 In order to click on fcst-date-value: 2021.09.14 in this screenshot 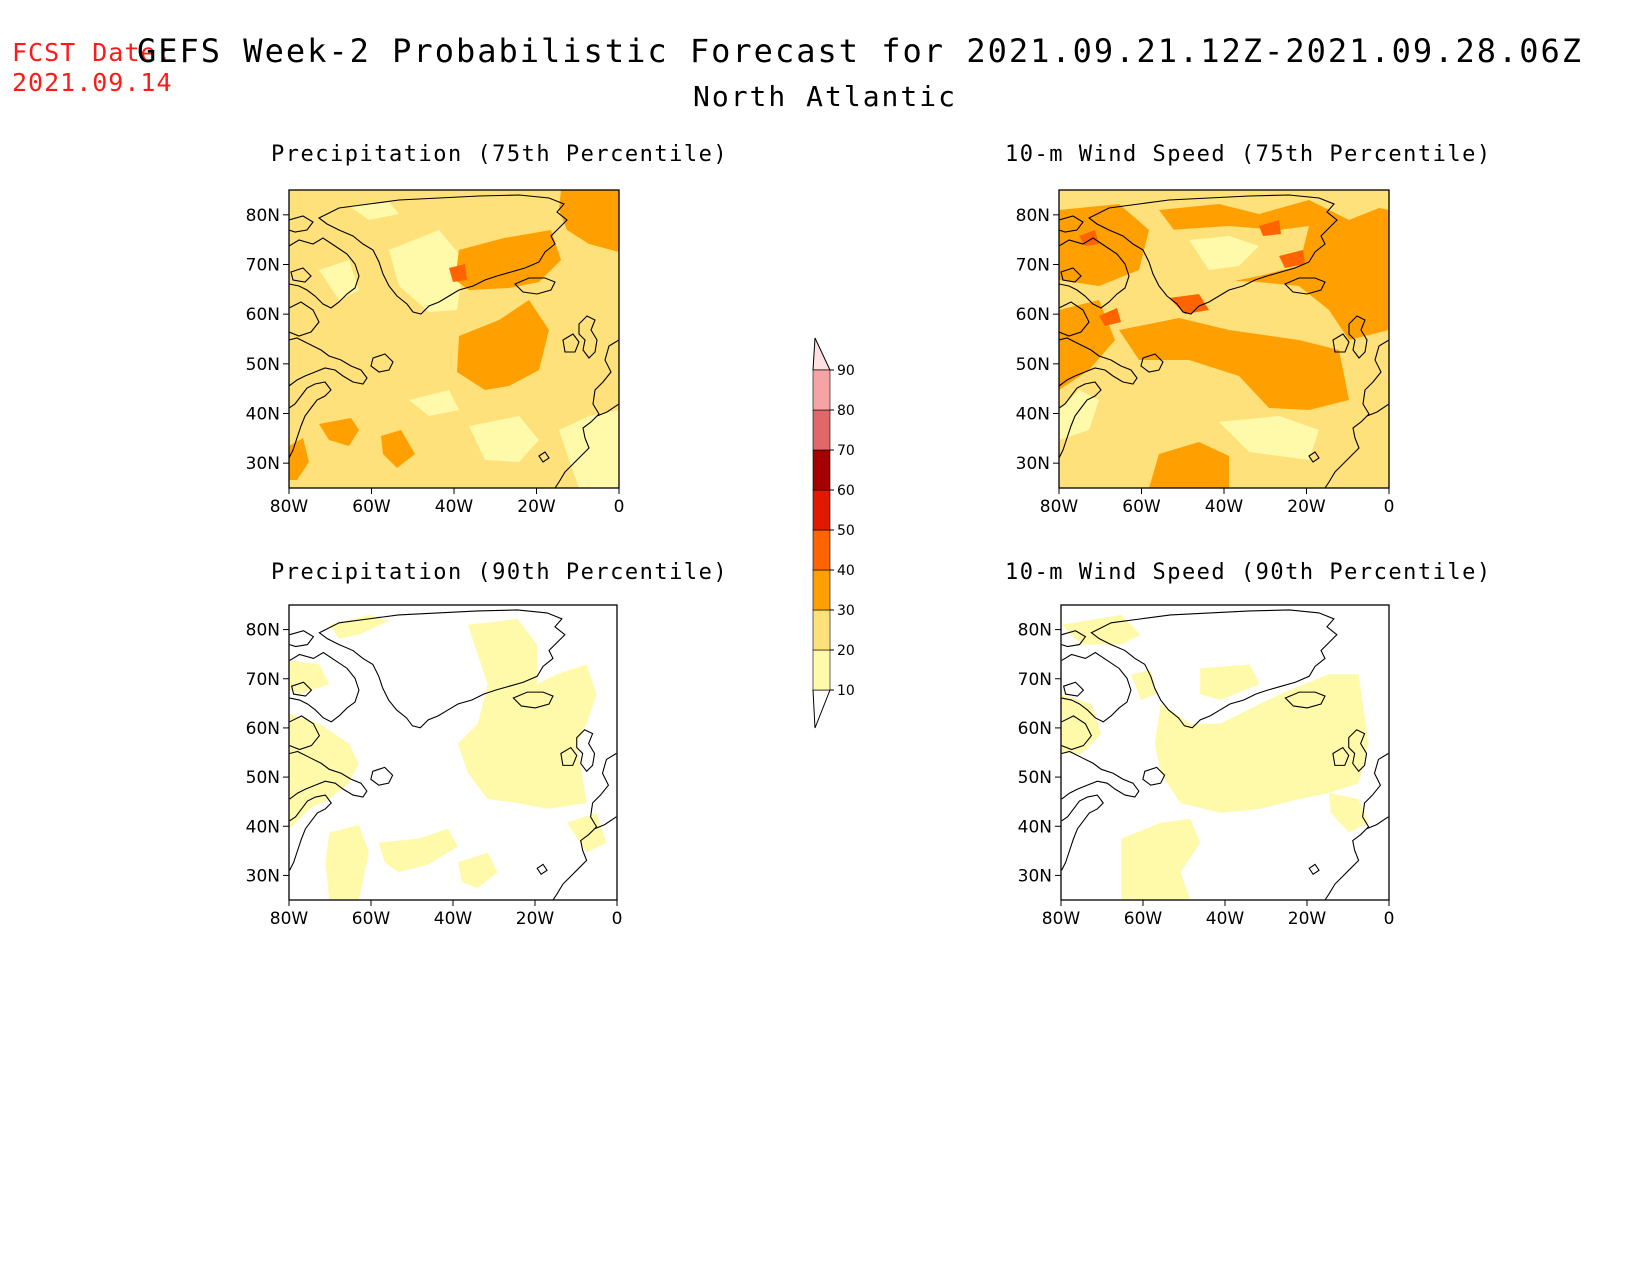, I will do `click(92, 82)`.